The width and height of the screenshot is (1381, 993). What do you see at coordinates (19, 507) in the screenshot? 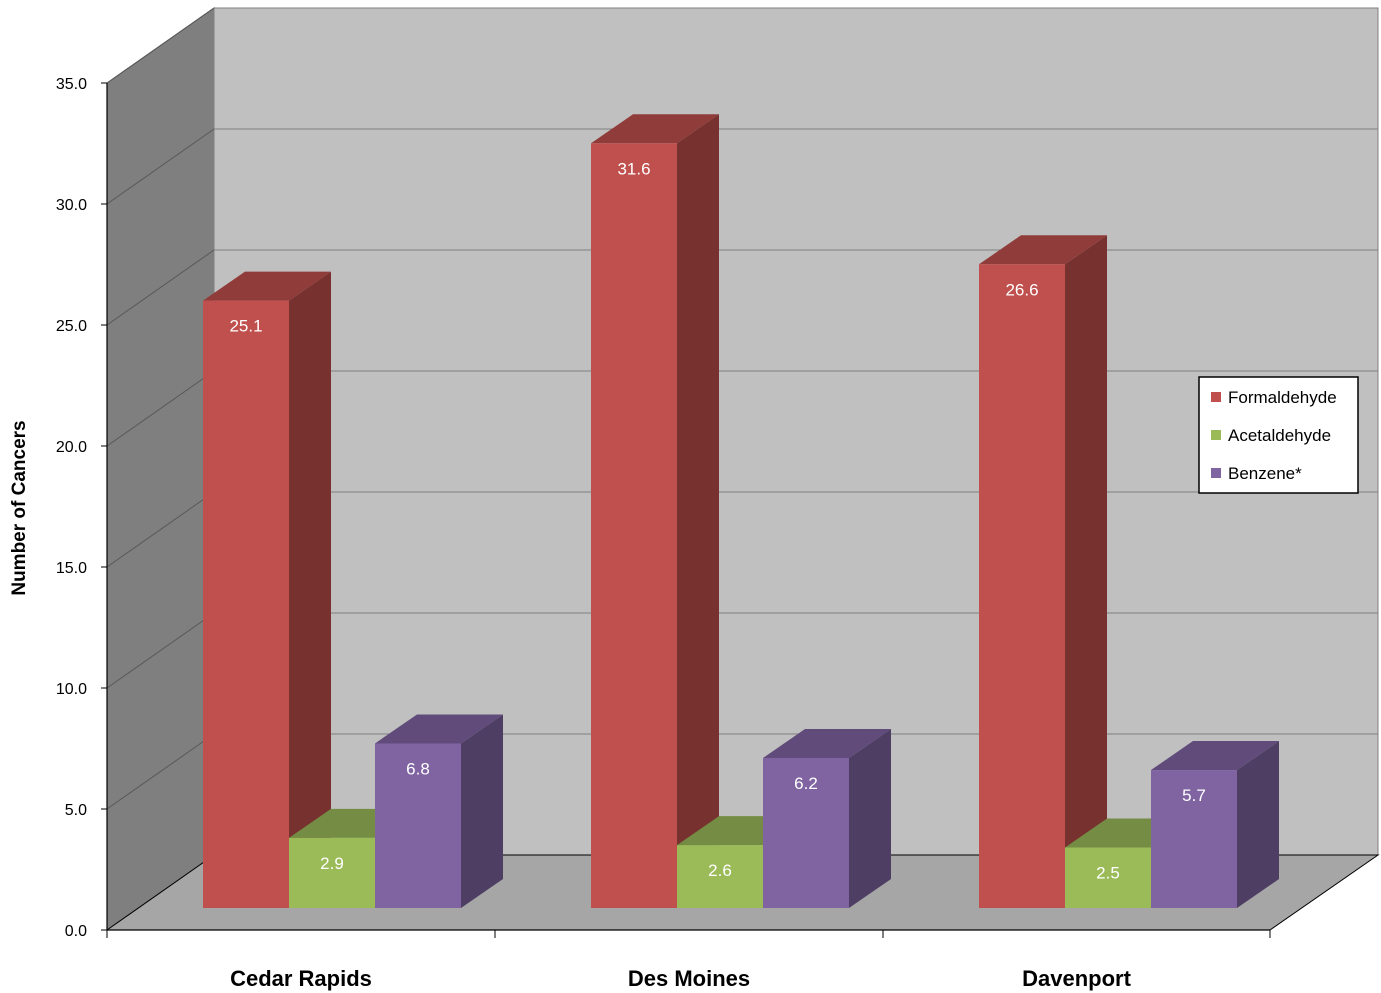
I see `y-axis-label: Number of Cancers` at bounding box center [19, 507].